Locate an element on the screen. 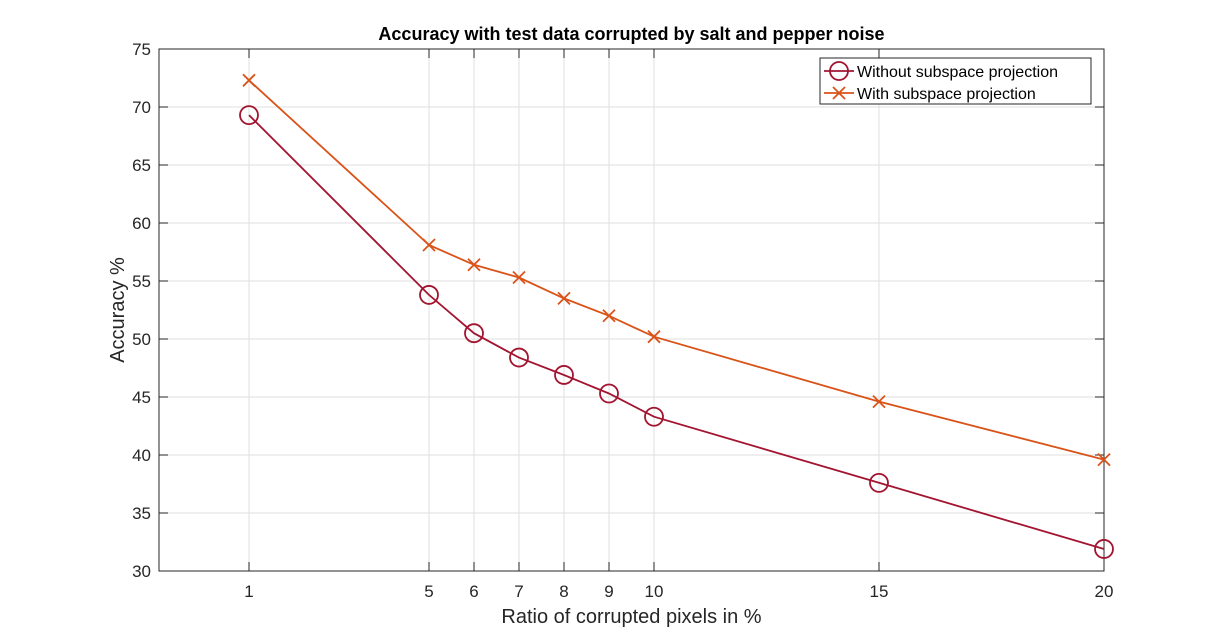 The width and height of the screenshot is (1218, 641). x-tick-label: 8 is located at coordinates (563, 591).